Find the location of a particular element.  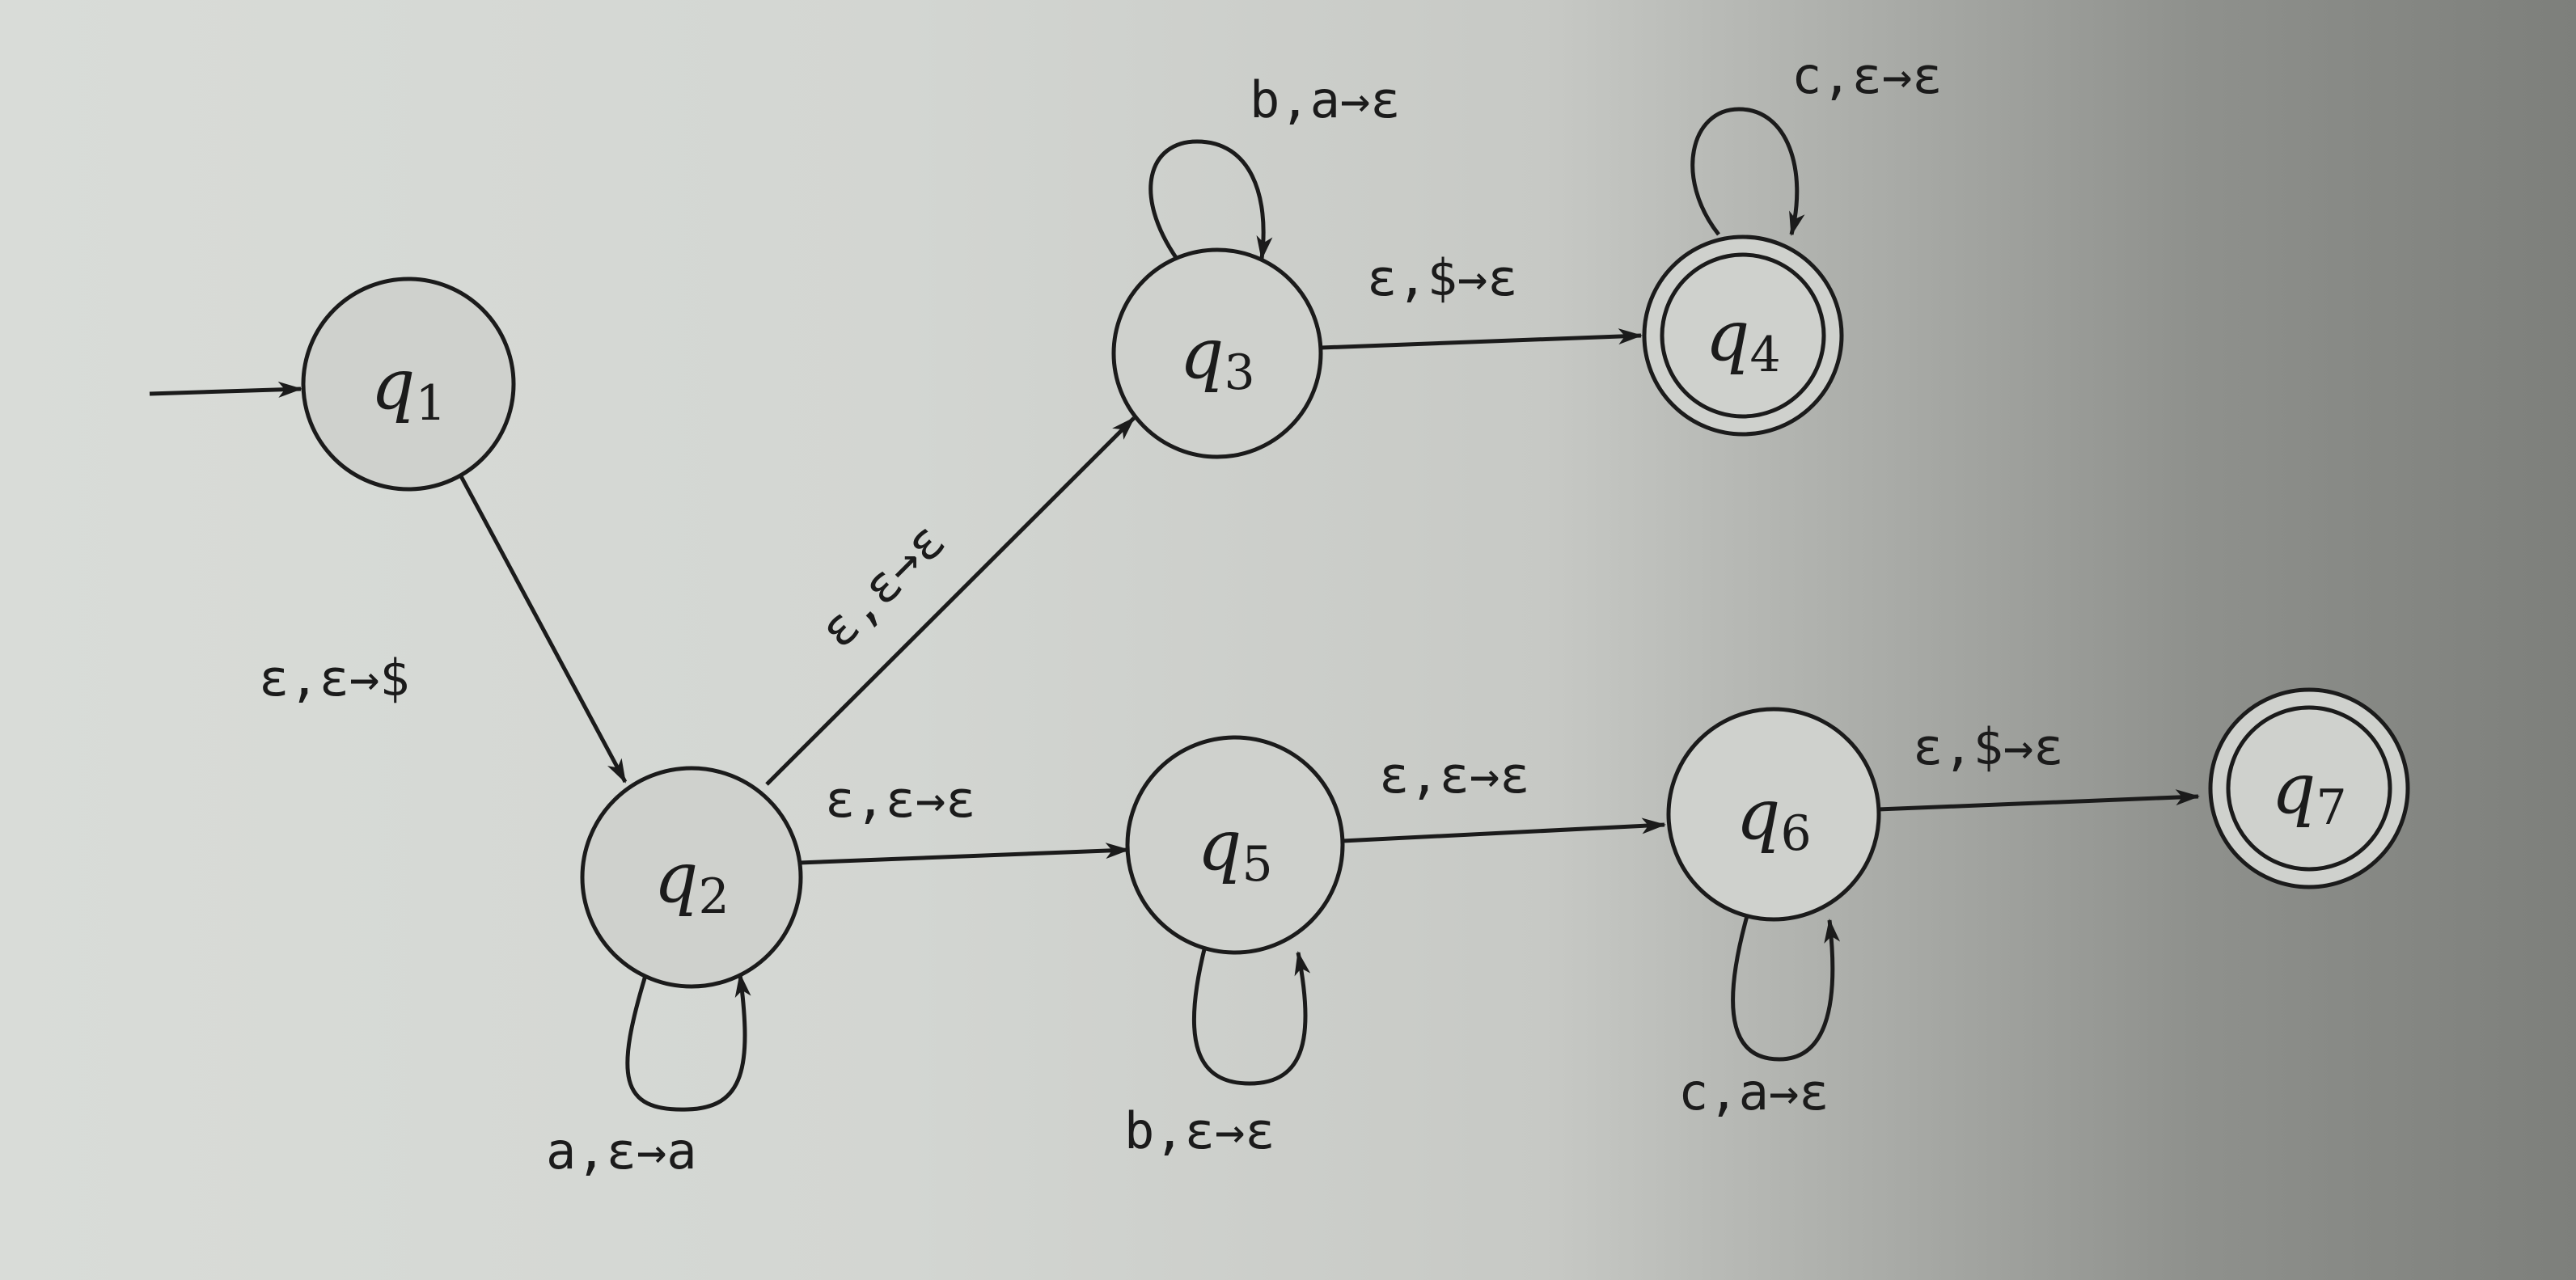

edge-q2-q3 is located at coordinates (950, 601).